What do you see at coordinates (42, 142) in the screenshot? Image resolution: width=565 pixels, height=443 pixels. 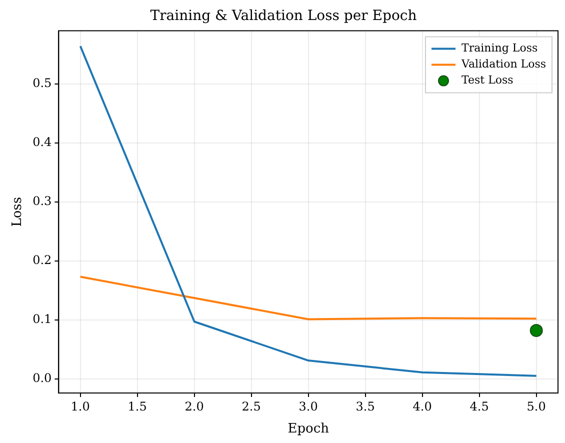 I see `y-tick-label: 0.4` at bounding box center [42, 142].